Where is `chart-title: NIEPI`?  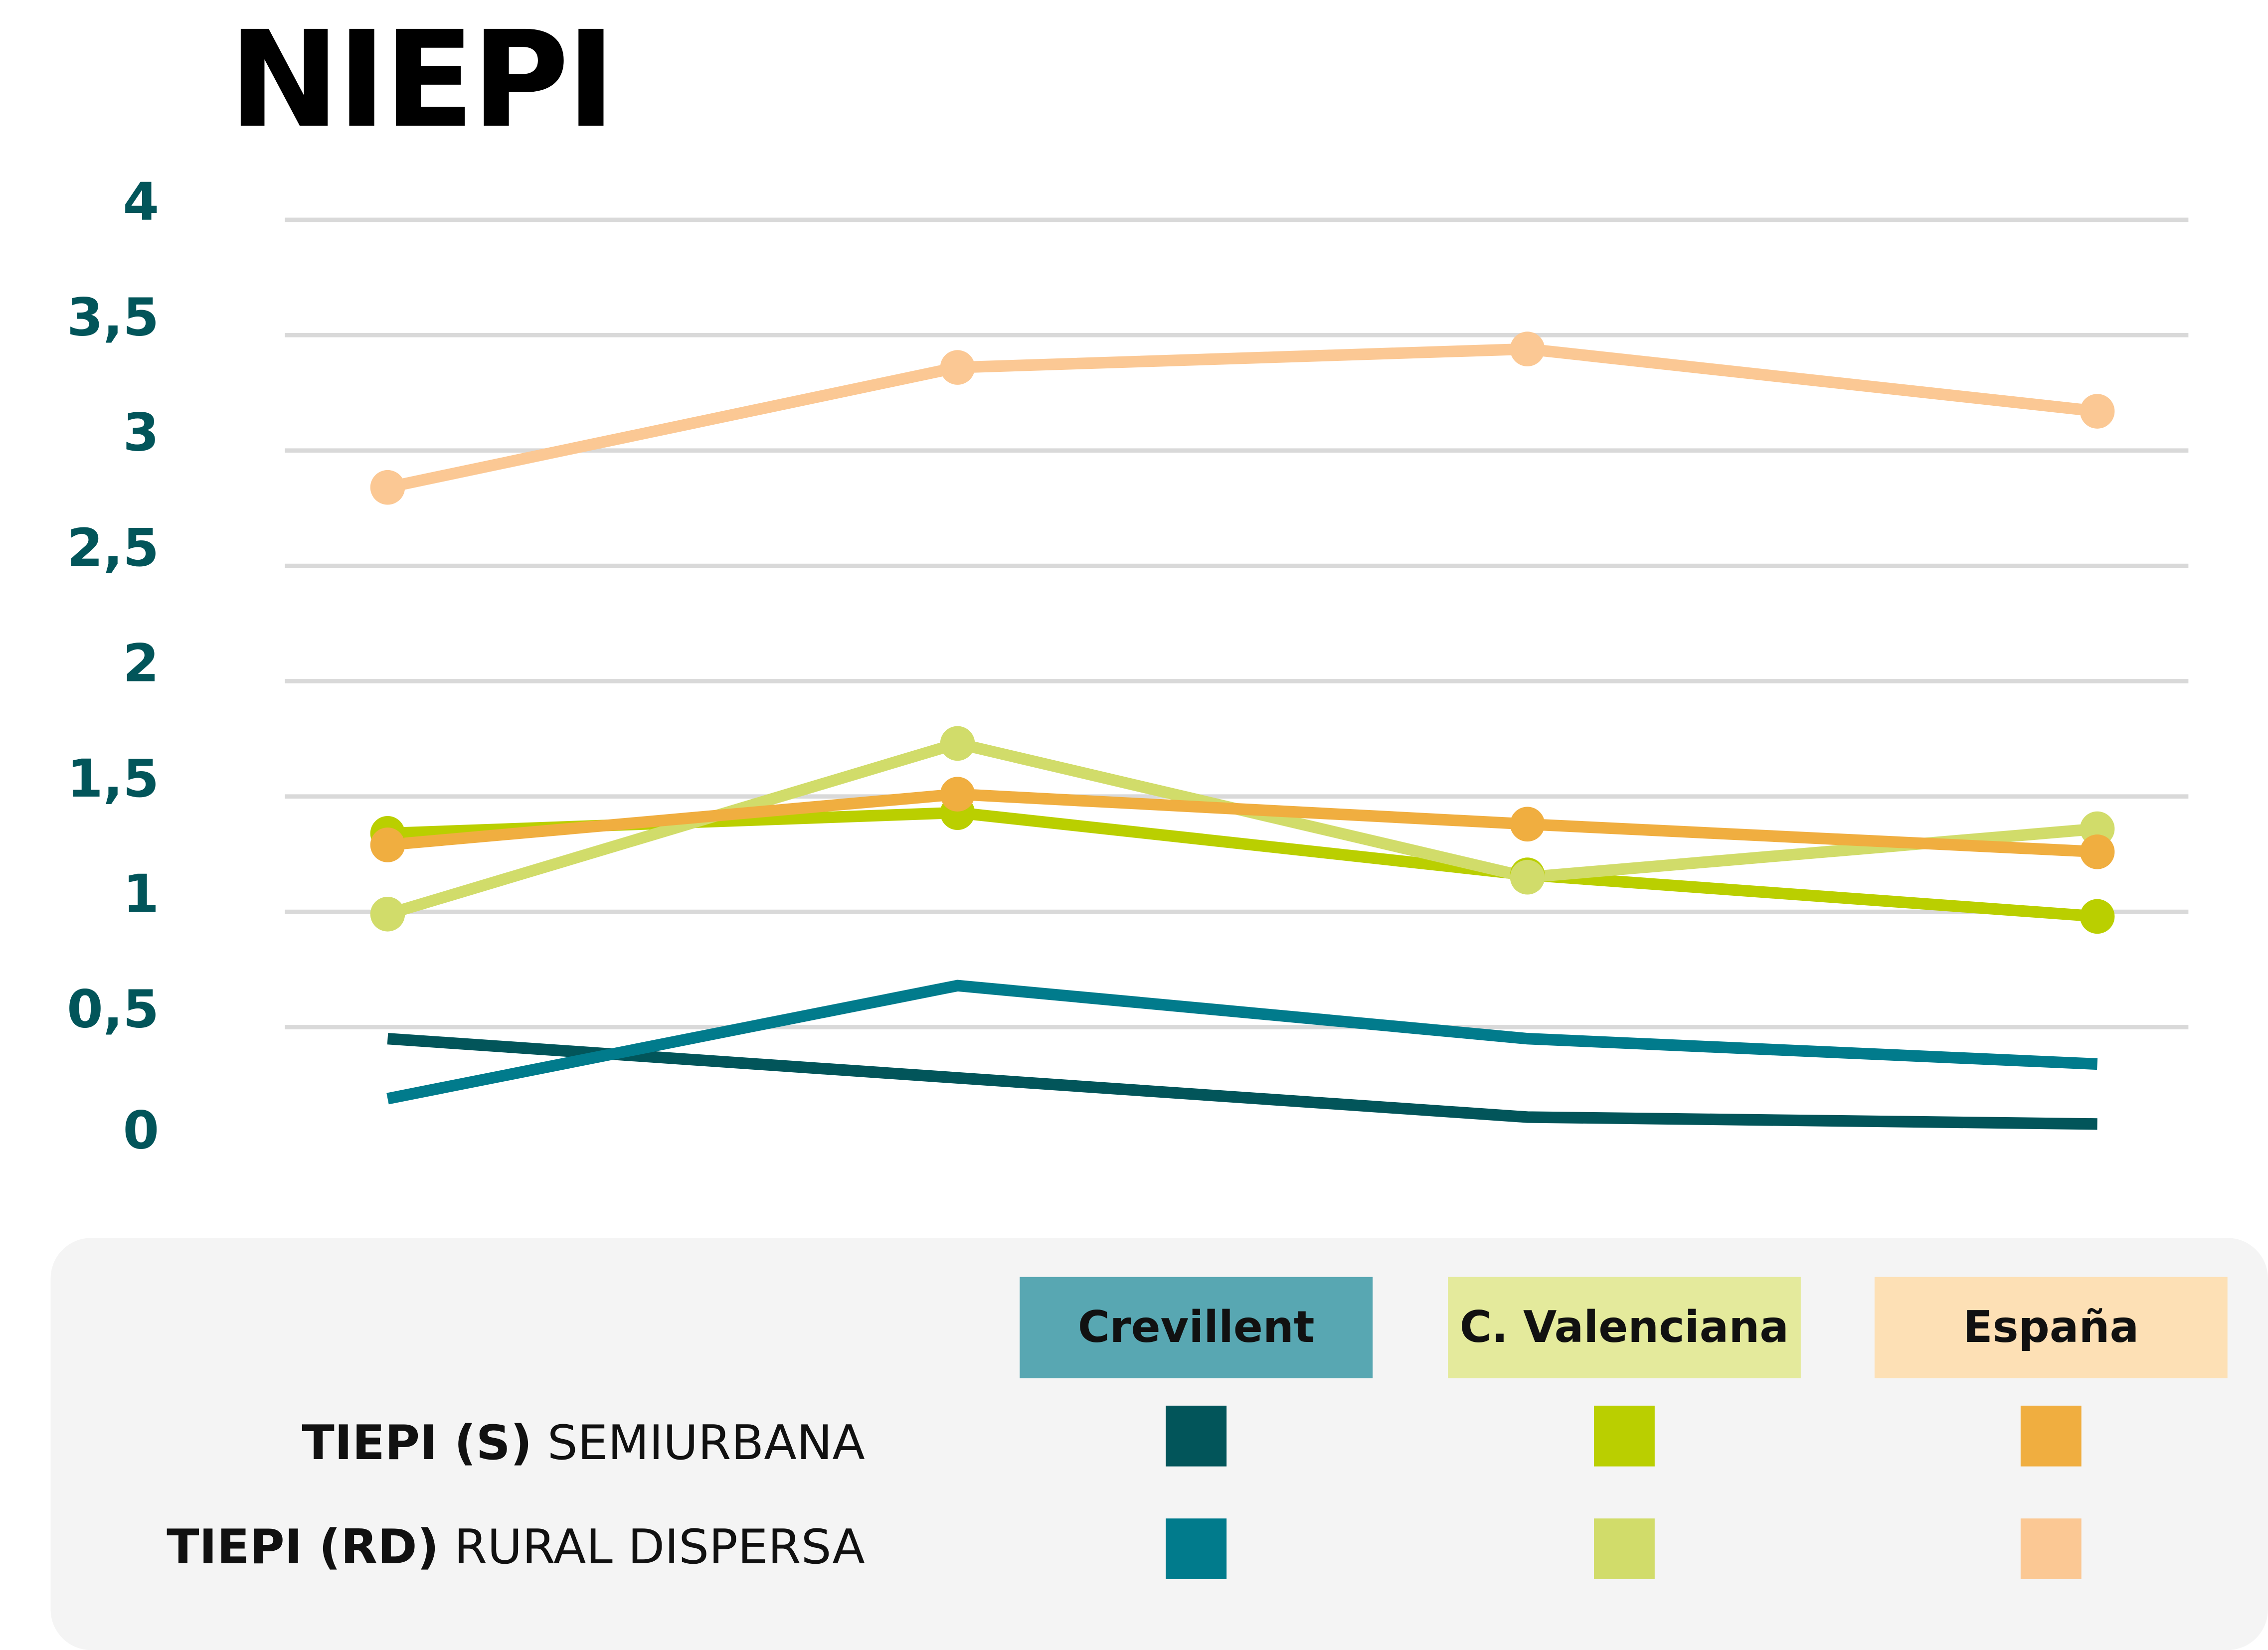
chart-title: NIEPI is located at coordinates (422, 80).